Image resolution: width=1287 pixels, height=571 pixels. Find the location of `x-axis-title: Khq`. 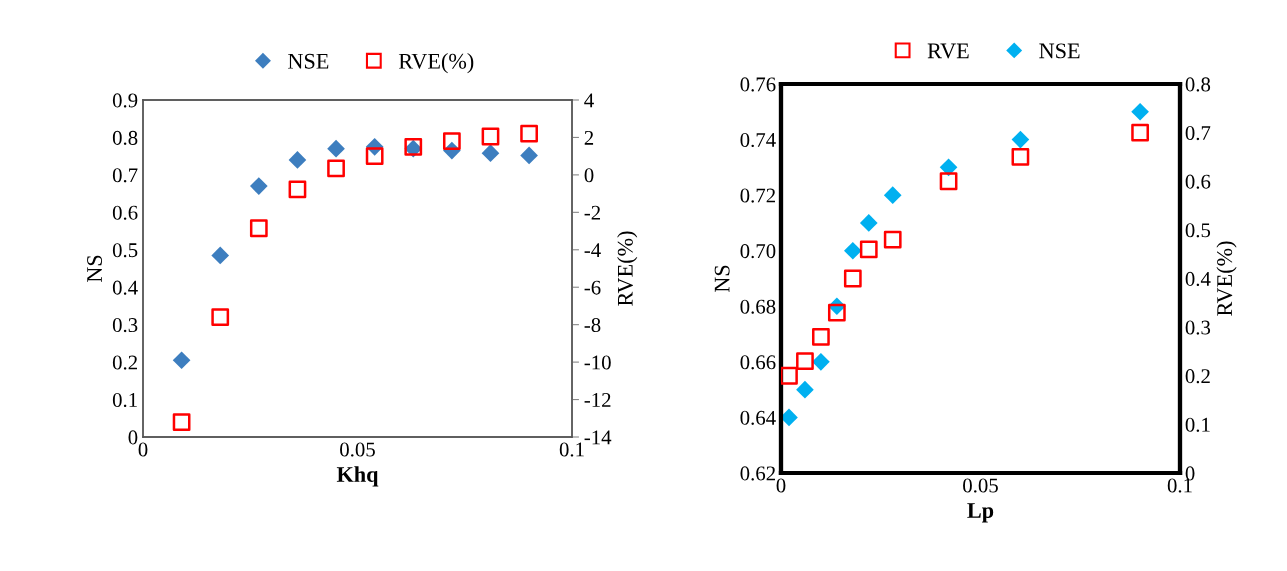

x-axis-title: Khq is located at coordinates (357, 476).